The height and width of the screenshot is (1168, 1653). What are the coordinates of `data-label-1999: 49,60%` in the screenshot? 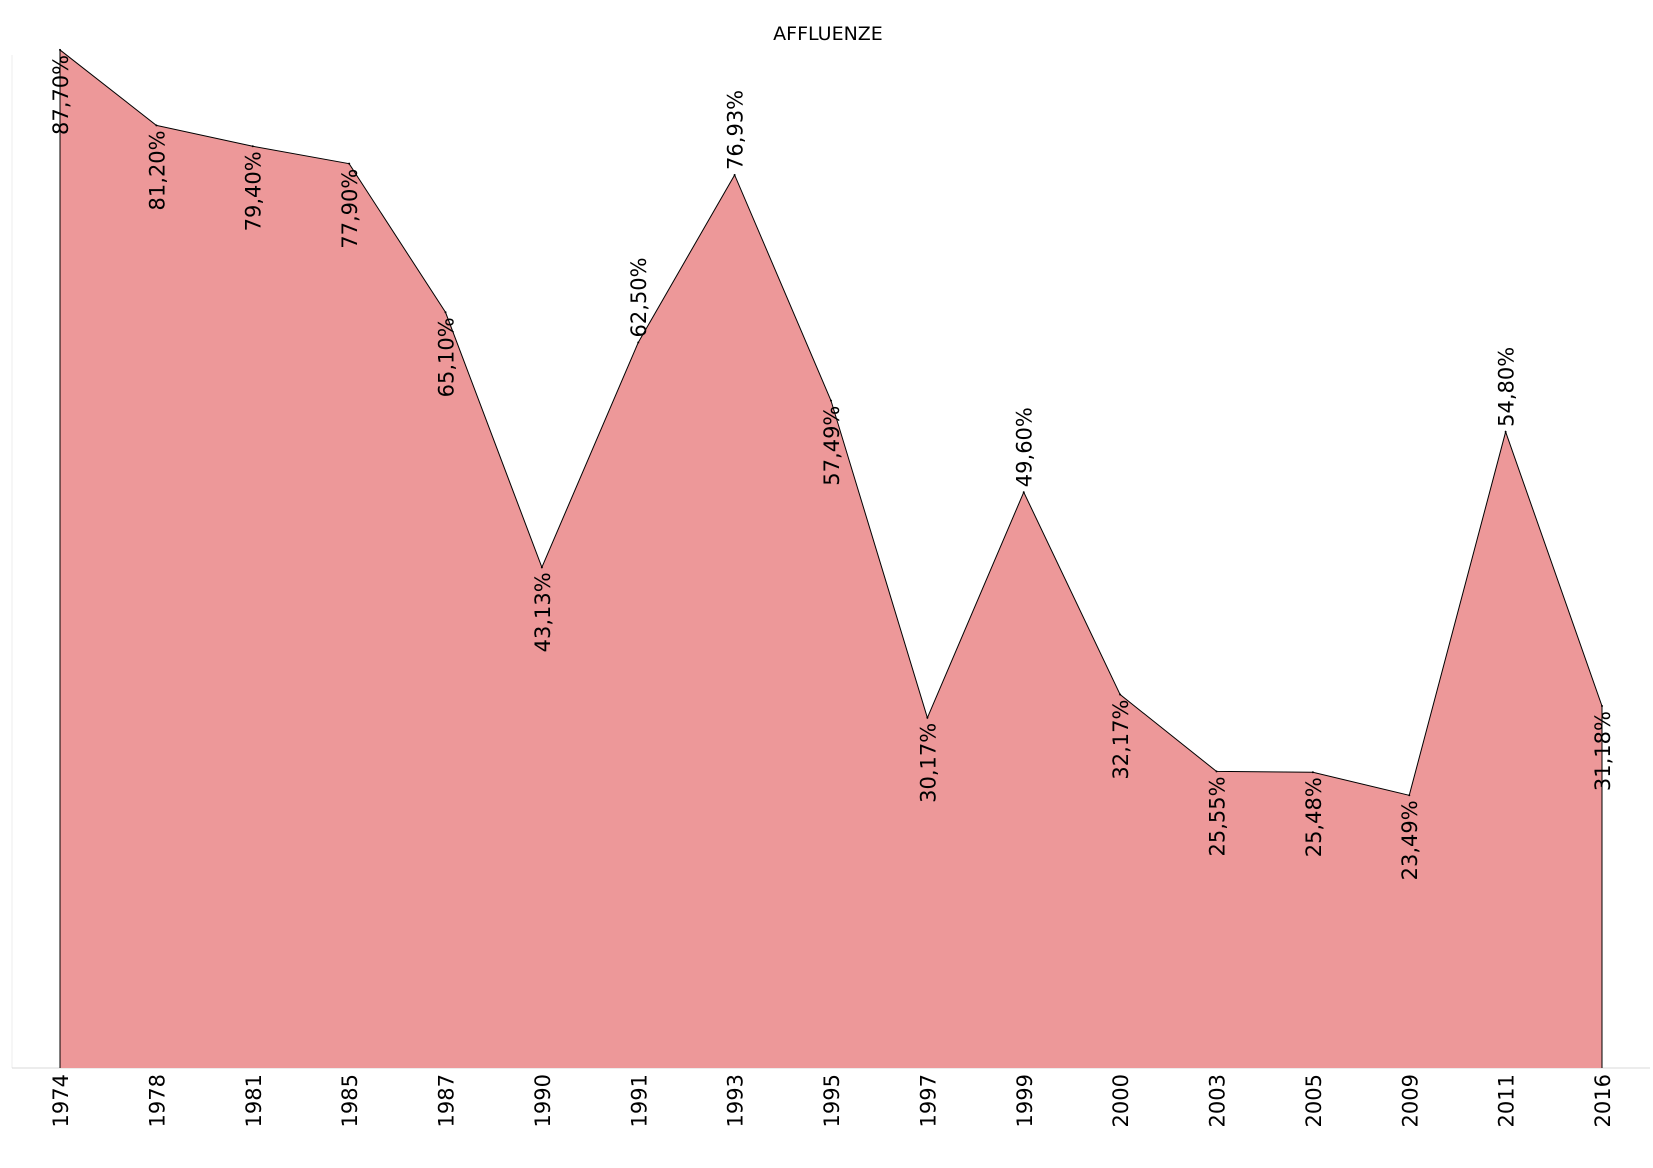 It's located at (1025, 447).